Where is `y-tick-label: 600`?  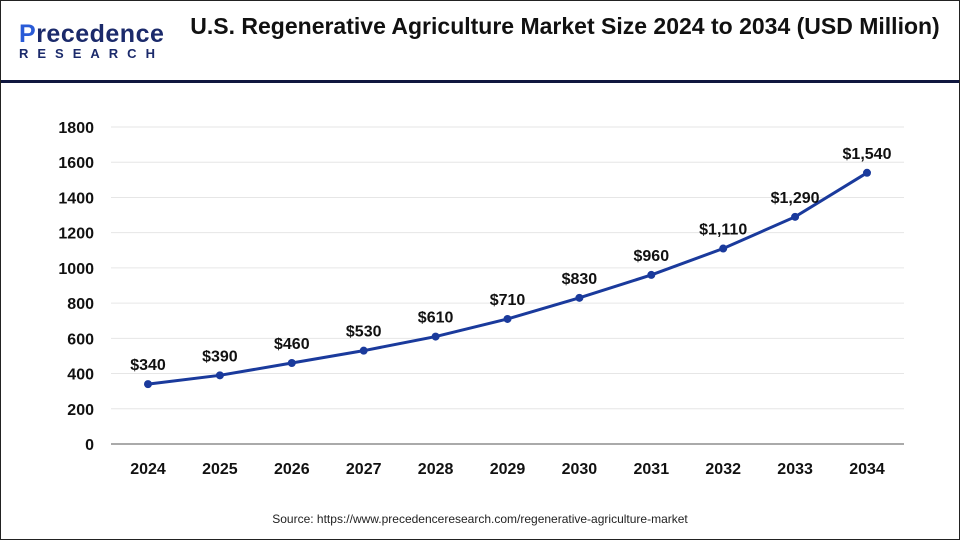 y-tick-label: 600 is located at coordinates (80, 339).